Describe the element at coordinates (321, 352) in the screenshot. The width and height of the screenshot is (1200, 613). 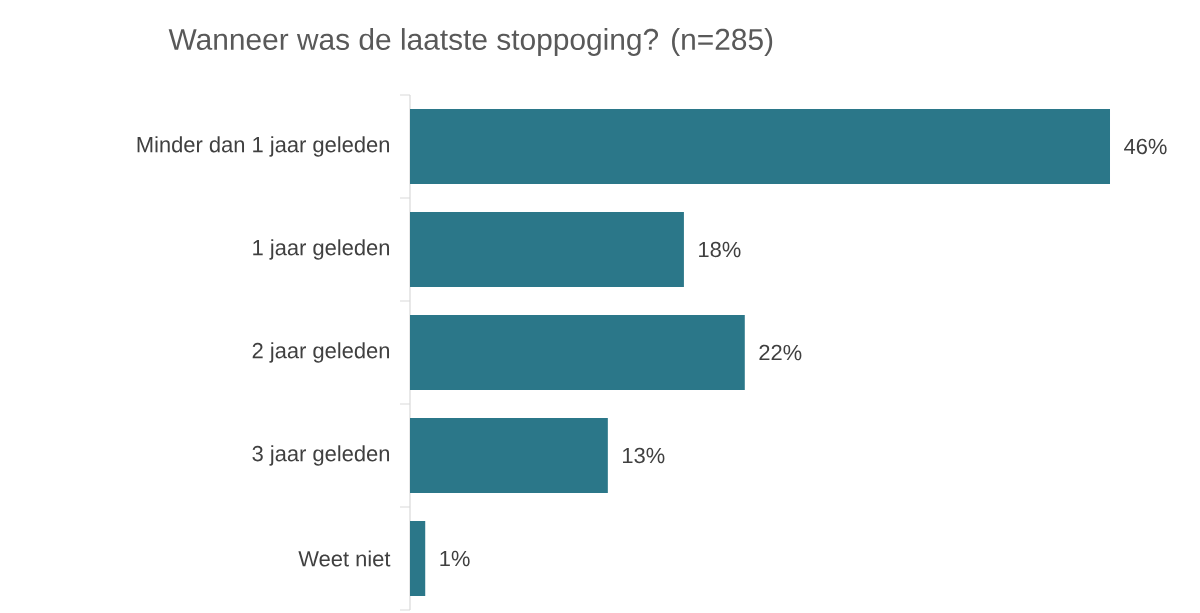
I see `y-tick-label: 2 jaar geleden` at that location.